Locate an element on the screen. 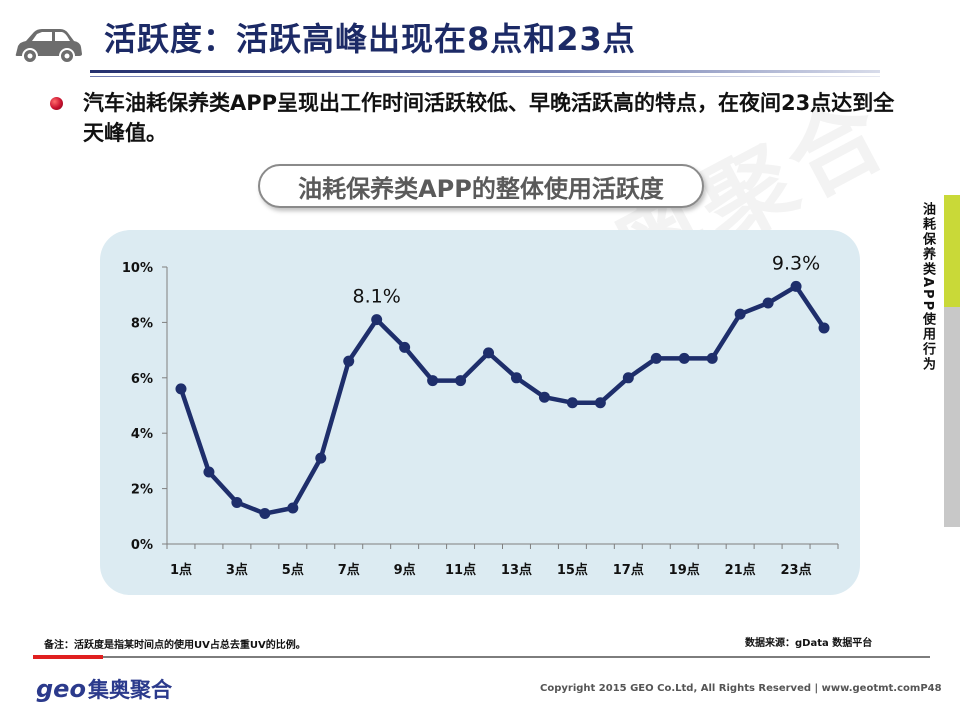 This screenshot has height=720, width=960. data-label: 9.3% is located at coordinates (796, 263).